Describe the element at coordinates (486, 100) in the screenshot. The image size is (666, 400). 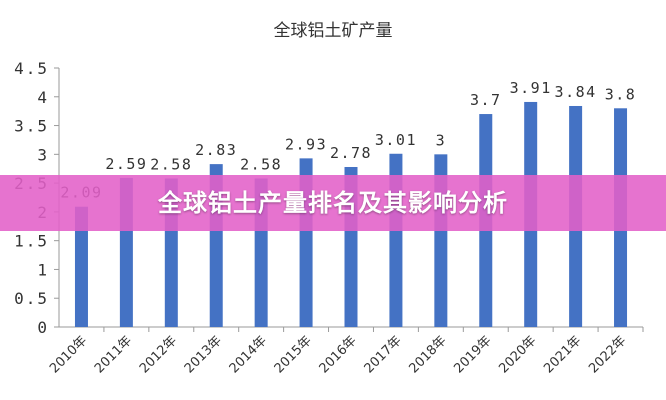
I see `data-label: 3.7` at that location.